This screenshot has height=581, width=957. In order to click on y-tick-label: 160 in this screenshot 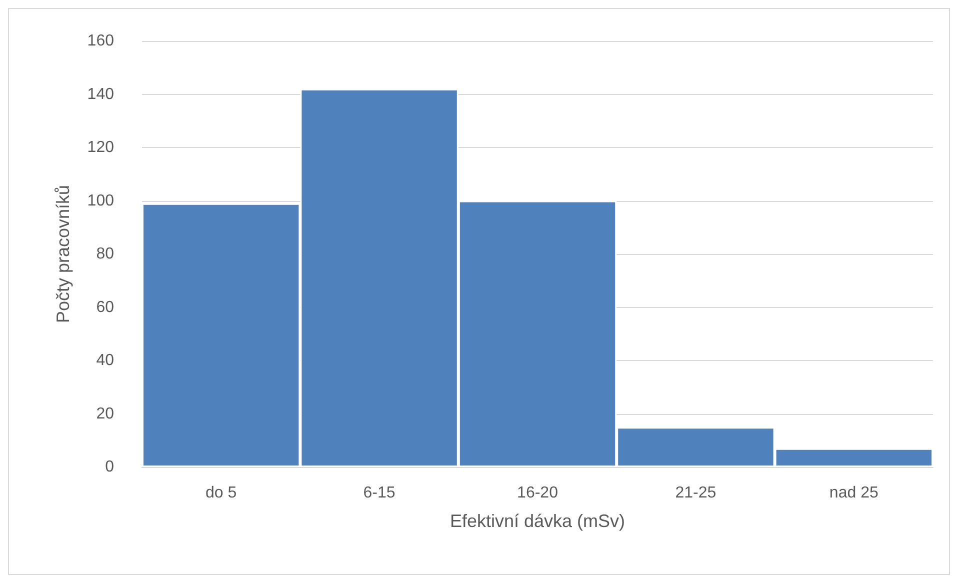, I will do `click(100, 41)`.